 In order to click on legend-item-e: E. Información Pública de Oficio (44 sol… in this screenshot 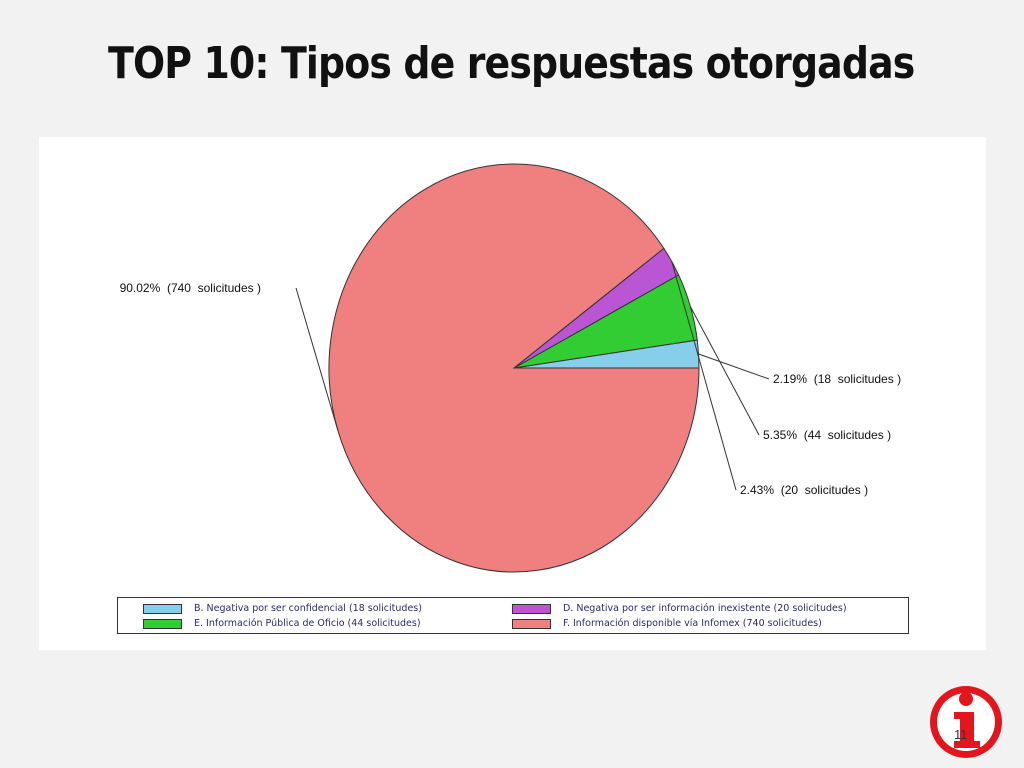, I will do `click(282, 623)`.